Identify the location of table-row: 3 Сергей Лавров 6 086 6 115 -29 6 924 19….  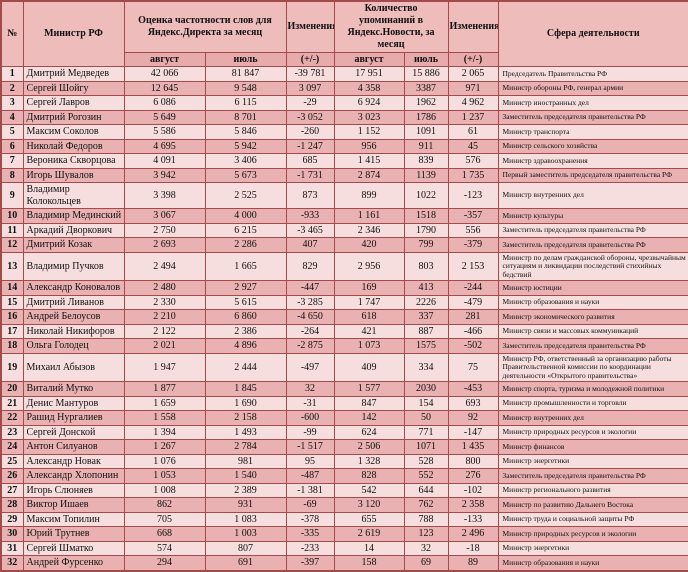
(344, 103).